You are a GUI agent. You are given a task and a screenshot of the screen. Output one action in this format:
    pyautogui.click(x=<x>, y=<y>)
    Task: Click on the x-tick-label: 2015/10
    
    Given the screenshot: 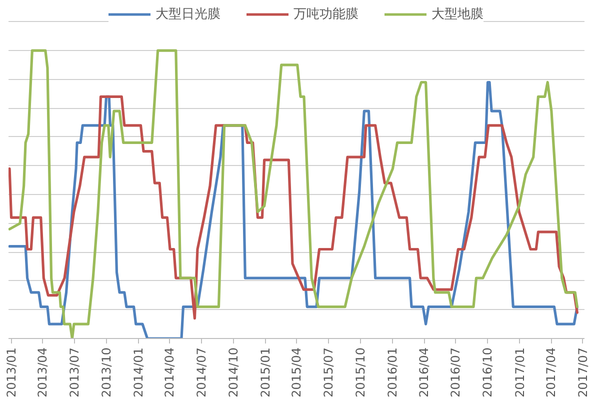 What is the action you would take?
    pyautogui.click(x=360, y=372)
    